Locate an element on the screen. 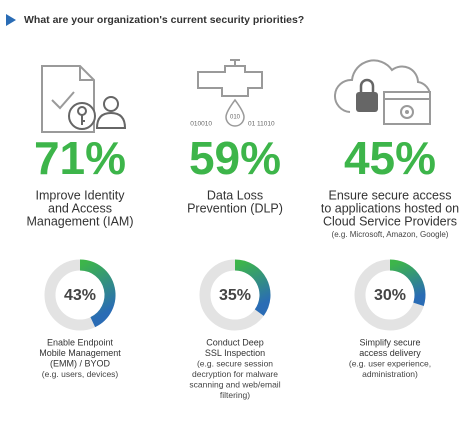 This screenshot has width=474, height=429. stat-label: Prevention (DLP) is located at coordinates (235, 208).